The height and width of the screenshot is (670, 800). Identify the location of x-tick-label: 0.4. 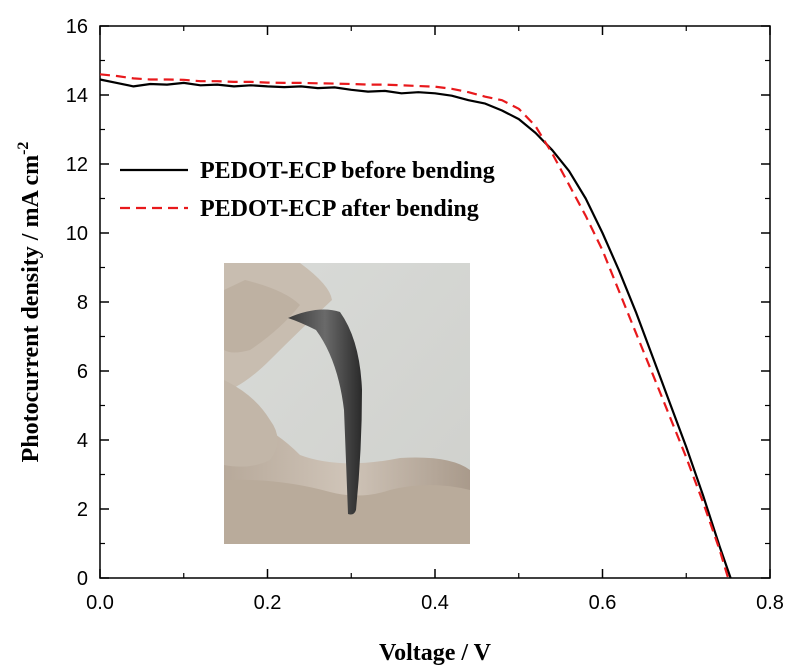
(435, 603).